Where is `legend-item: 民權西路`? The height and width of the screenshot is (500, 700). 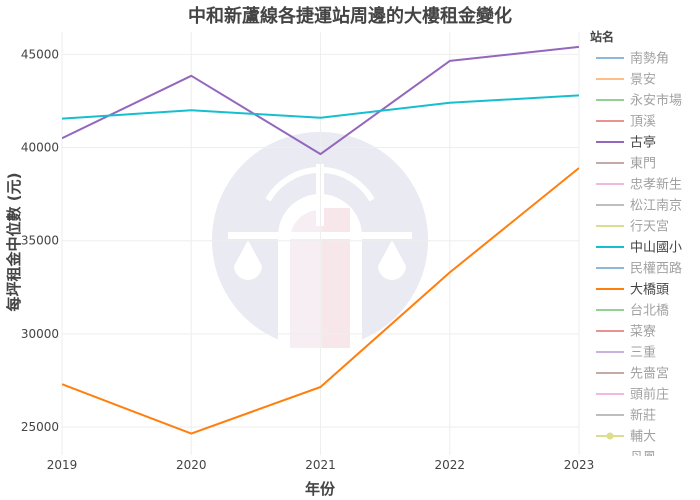 legend-item: 民權西路 is located at coordinates (639, 269).